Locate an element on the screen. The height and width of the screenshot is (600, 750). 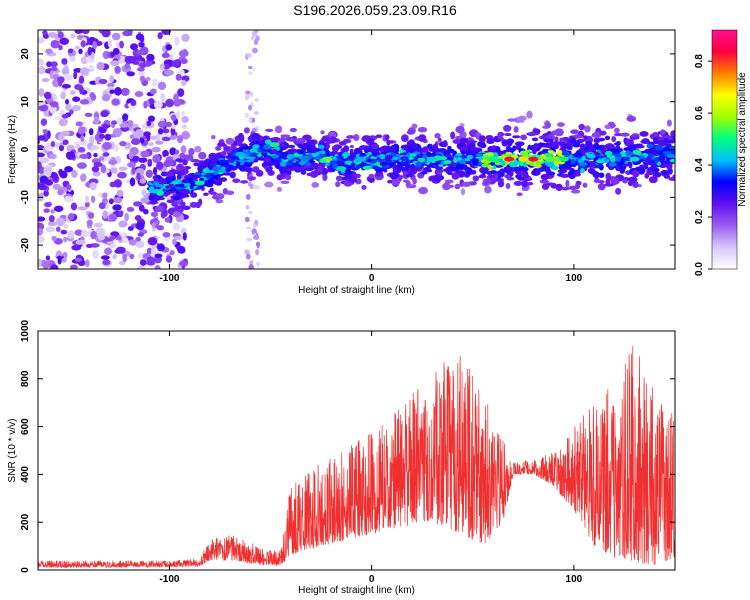
snr-y-tick-label: 1000 is located at coordinates (25, 330).